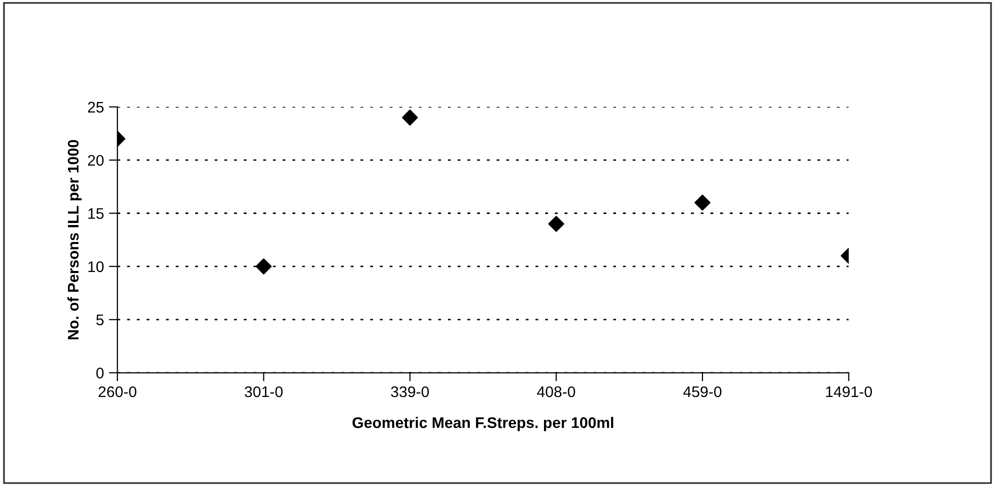 The image size is (995, 486). I want to click on y-tick-label: 10, so click(96, 266).